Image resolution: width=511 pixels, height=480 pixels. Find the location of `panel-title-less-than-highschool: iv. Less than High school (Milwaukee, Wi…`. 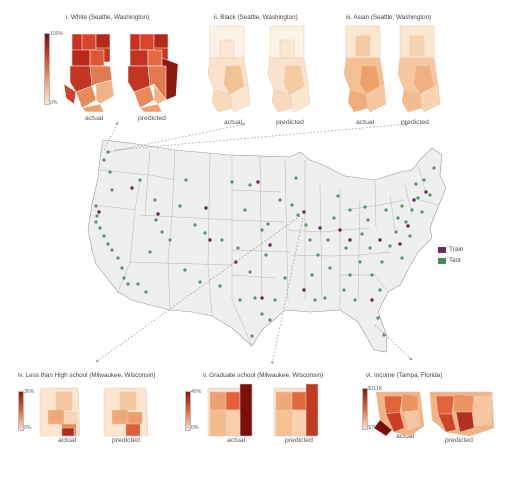

panel-title-less-than-highschool: iv. Less than High school (Milwaukee, Wi… is located at coordinates (87, 375).